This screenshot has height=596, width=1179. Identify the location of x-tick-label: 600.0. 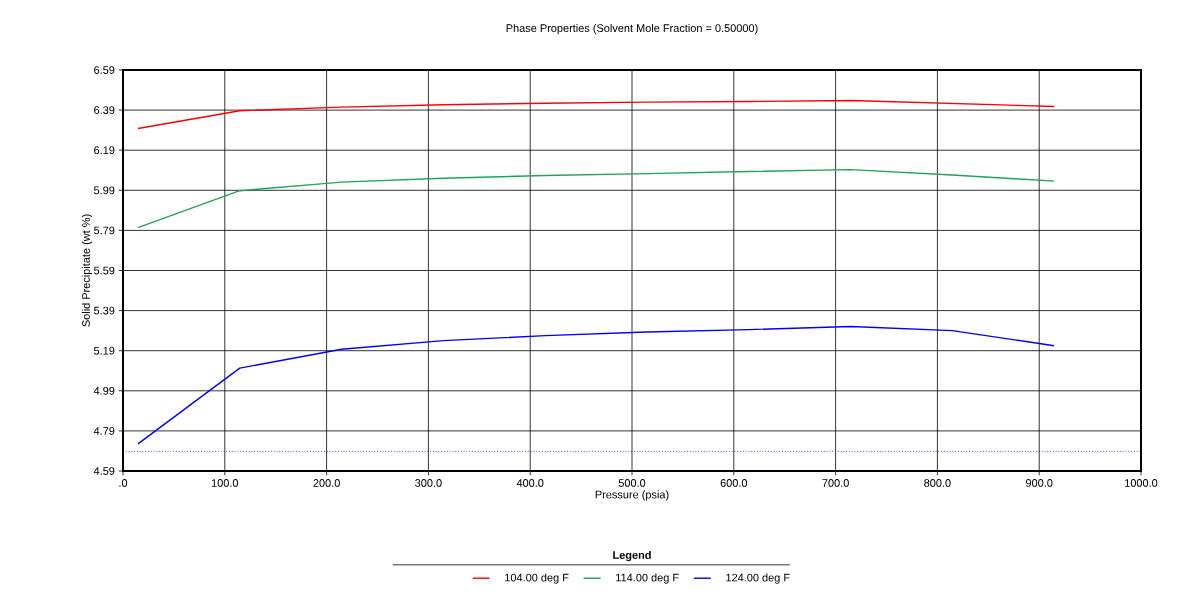
(734, 483).